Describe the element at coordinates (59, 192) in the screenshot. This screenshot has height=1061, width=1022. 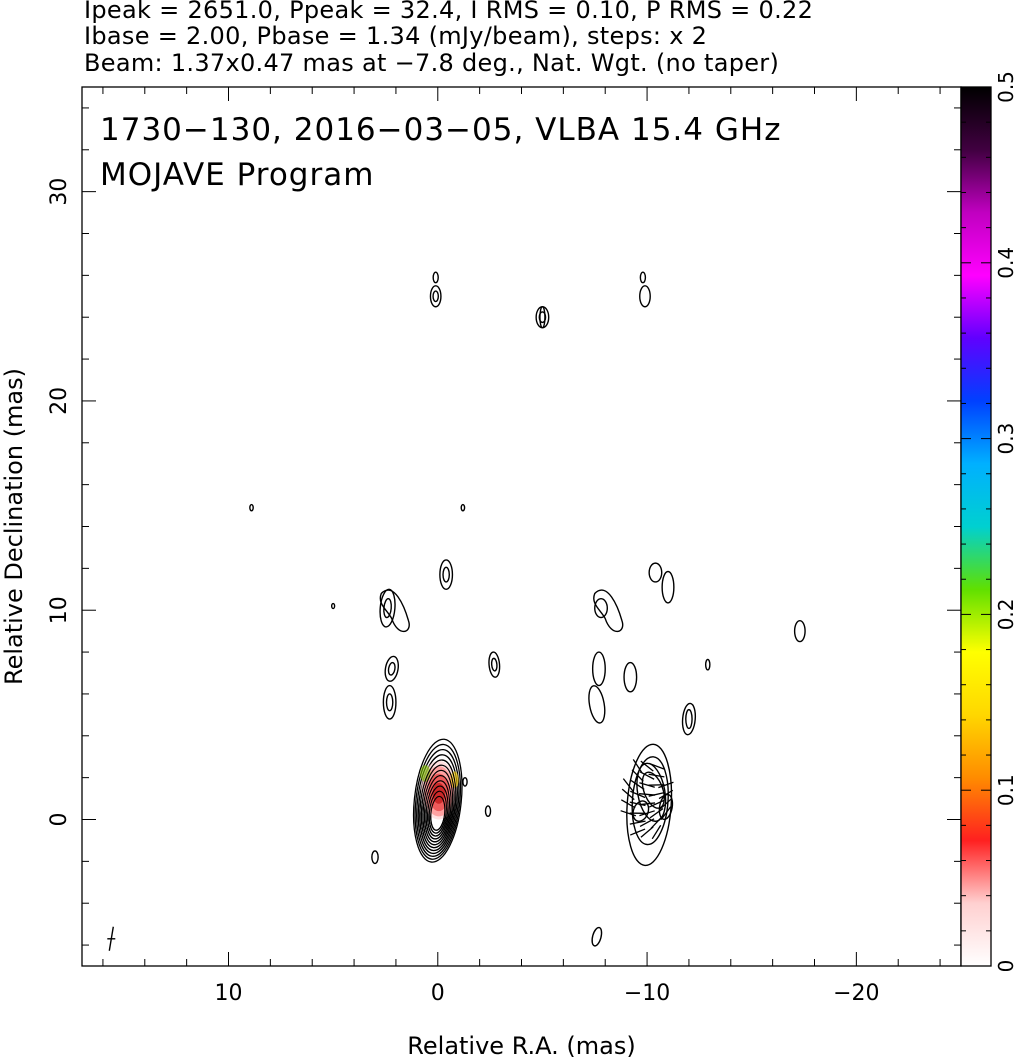
I see `y-tick-label: 30` at that location.